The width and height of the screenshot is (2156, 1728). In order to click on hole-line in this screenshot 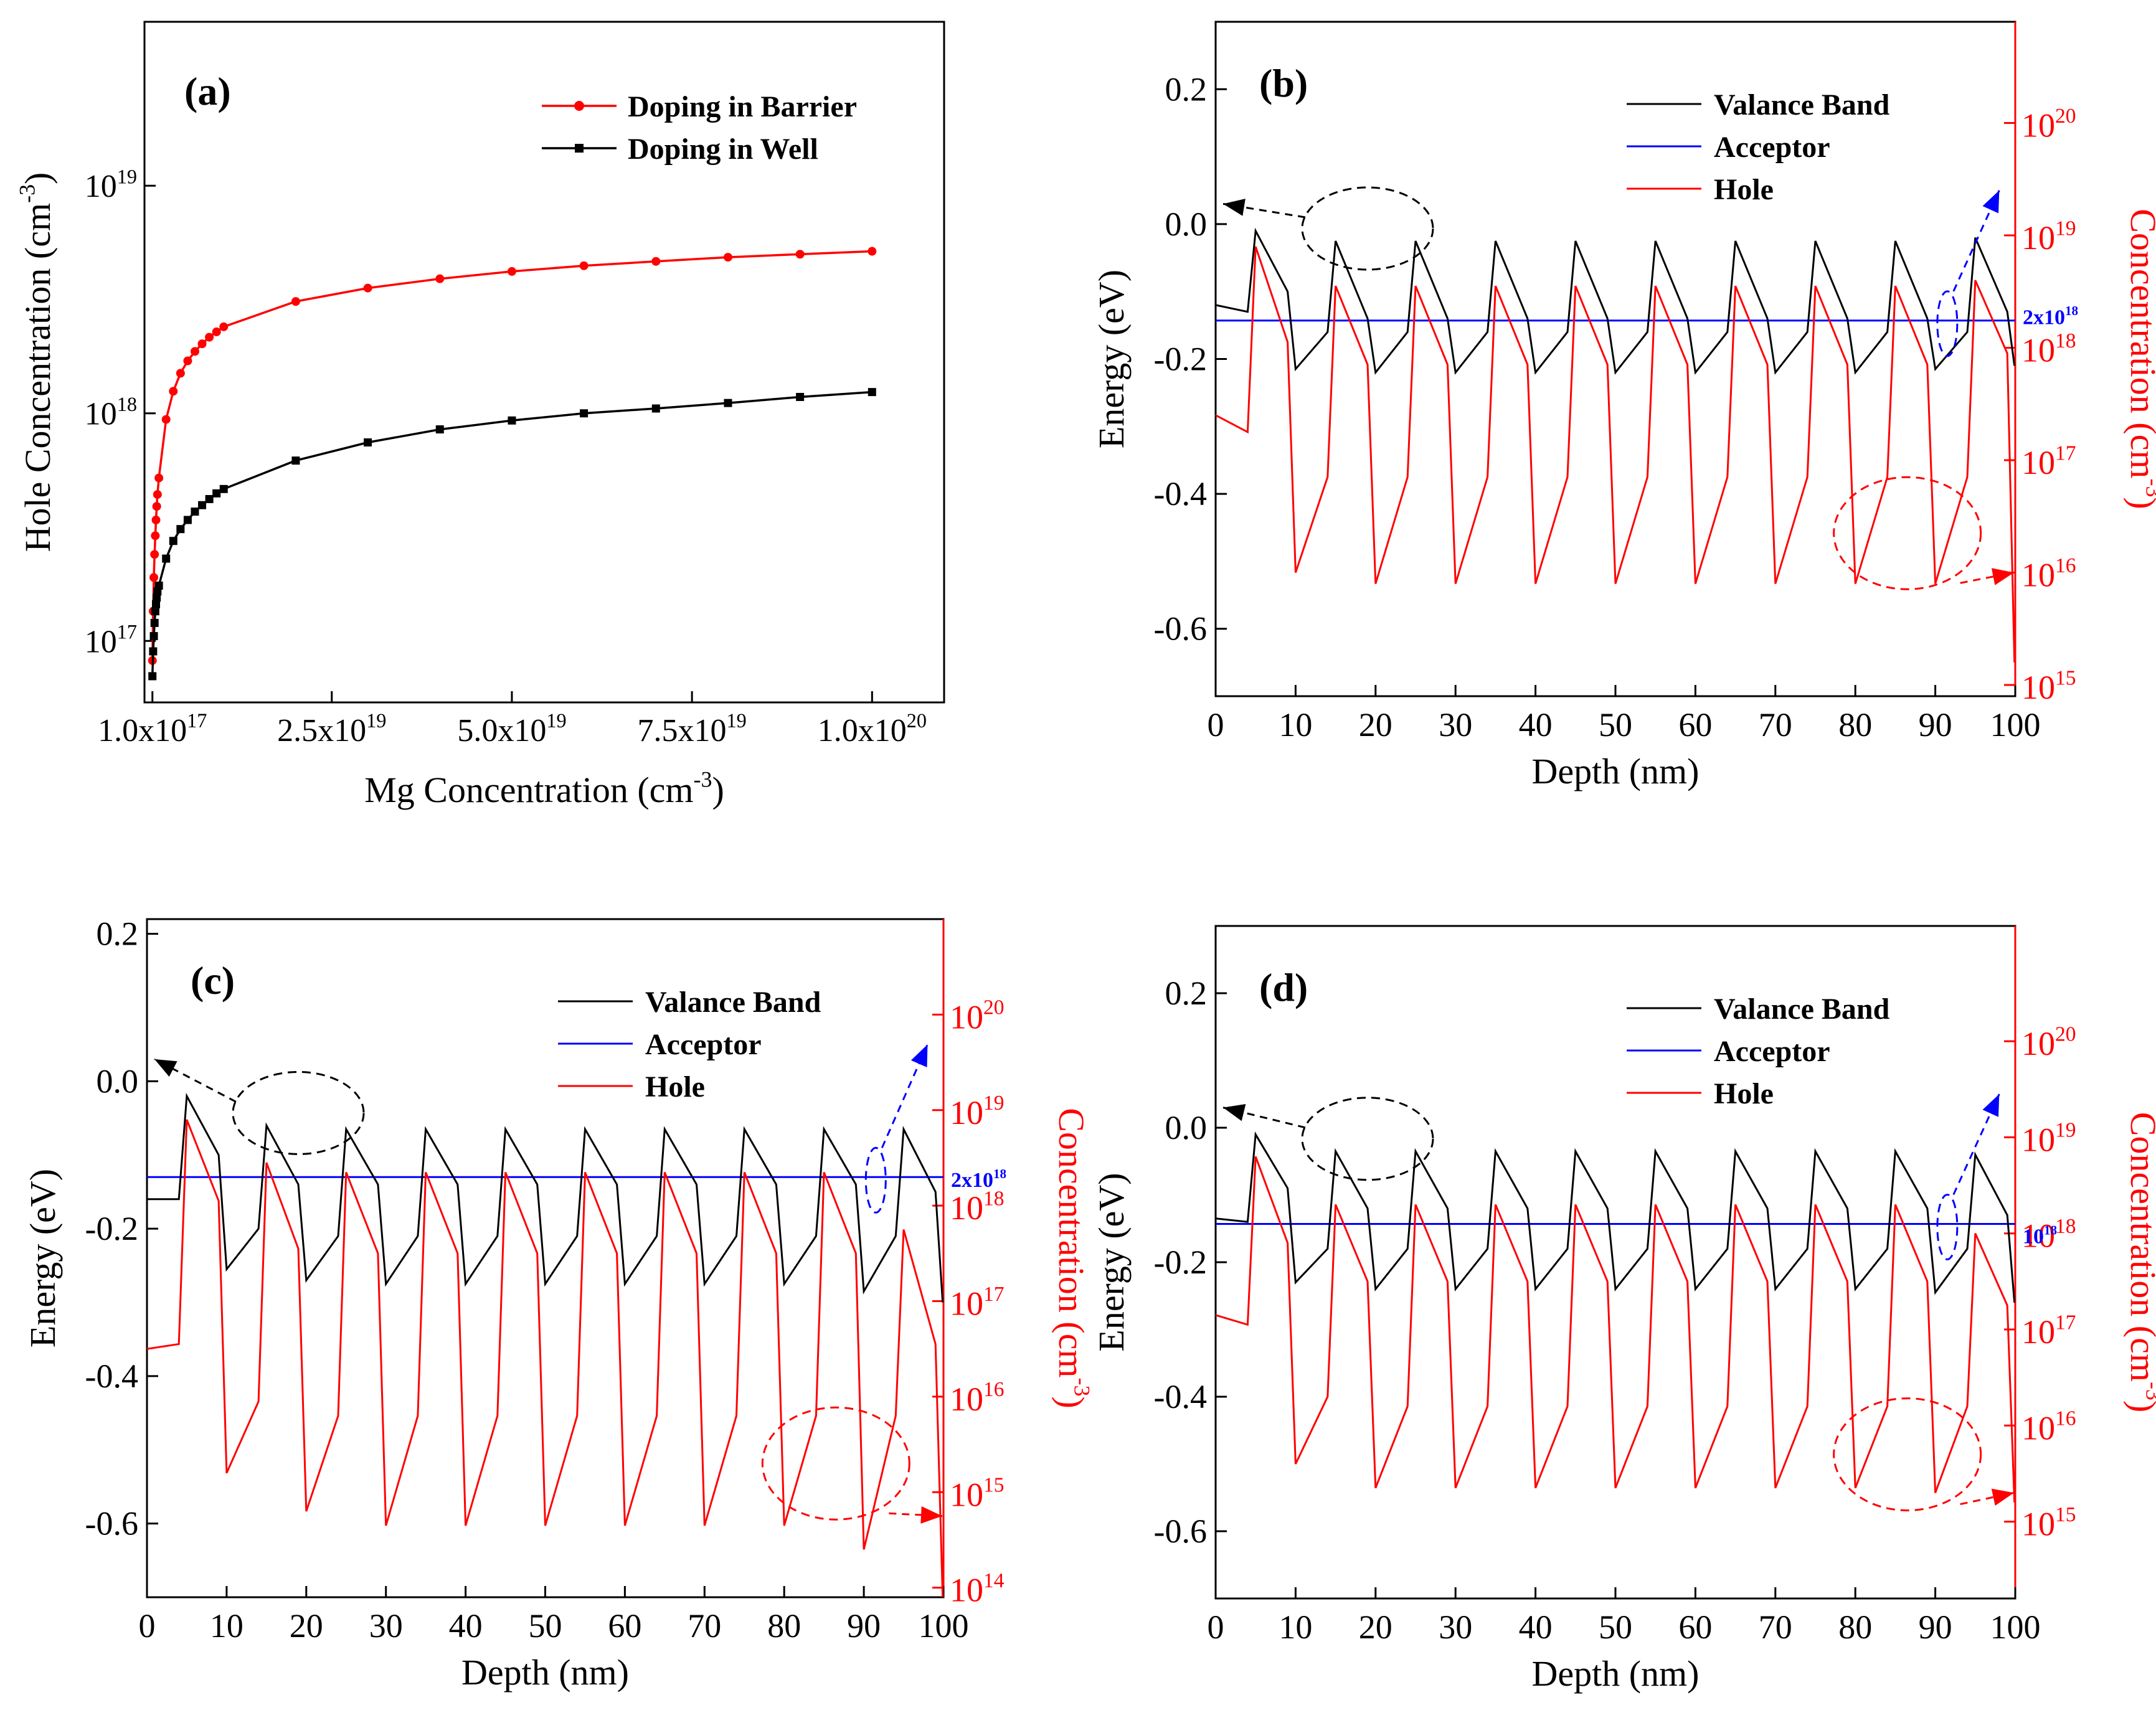, I will do `click(1615, 1329)`.